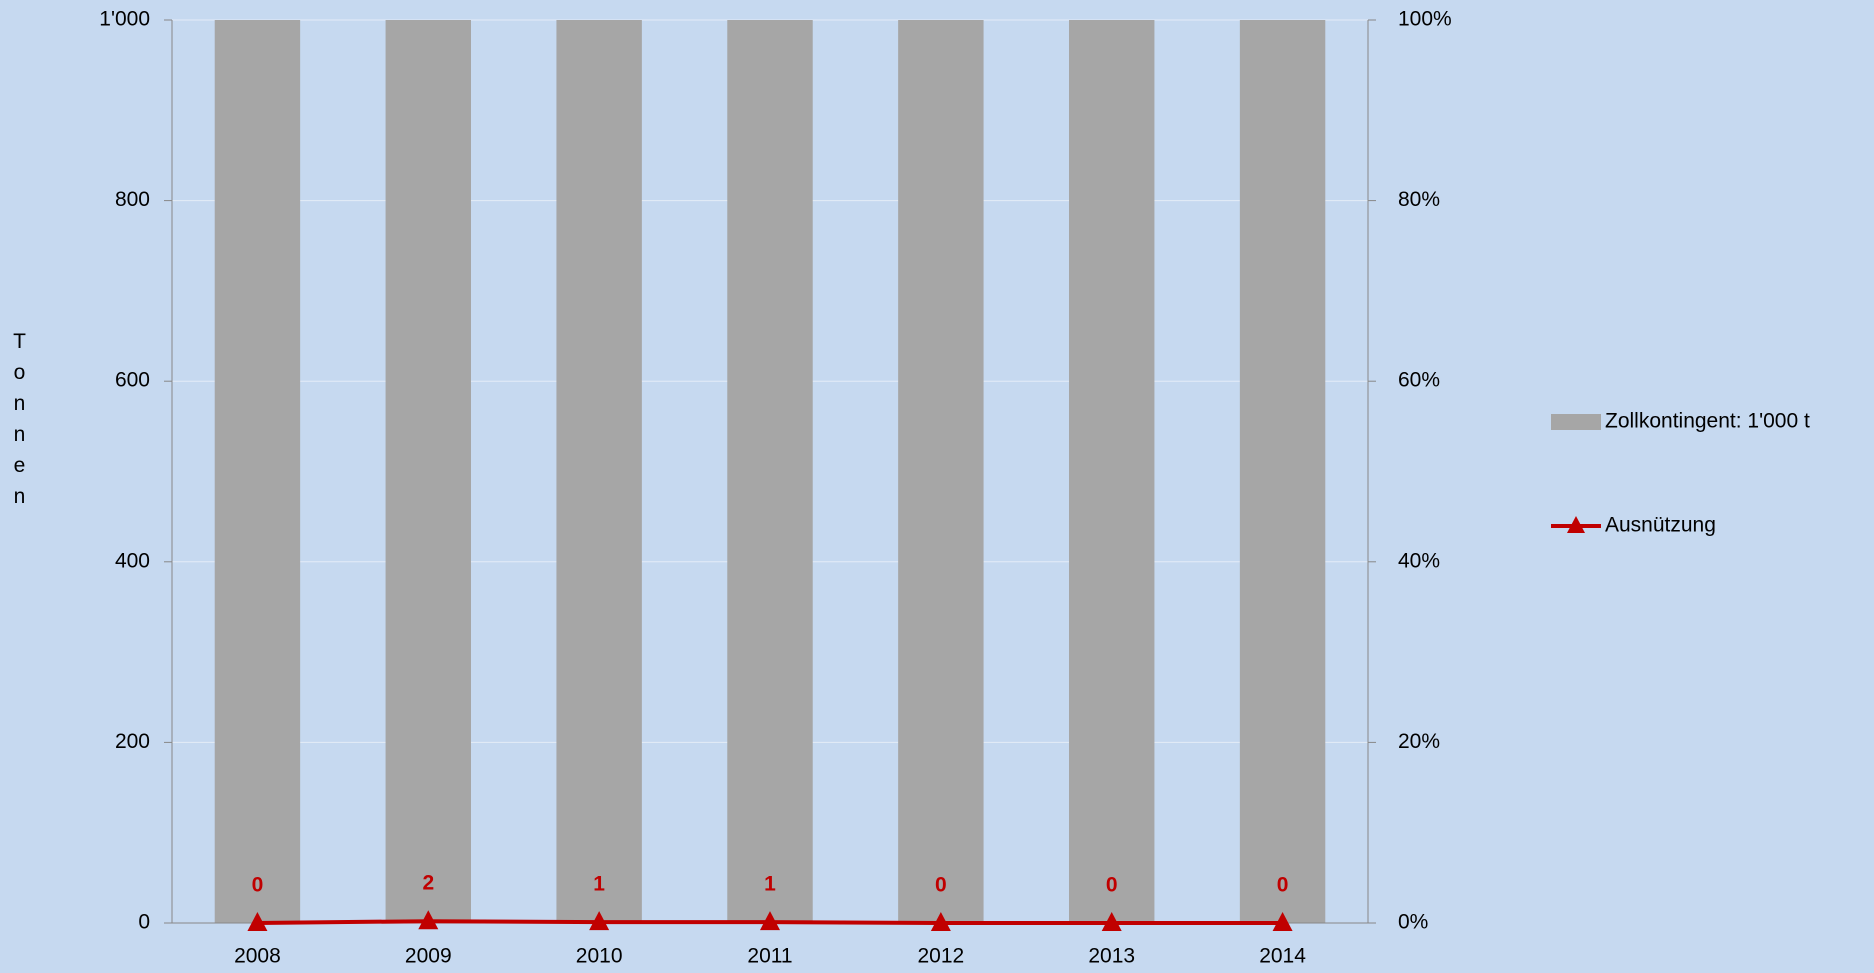 The image size is (1874, 973). What do you see at coordinates (19, 423) in the screenshot?
I see `y-axis-label: Tonnen` at bounding box center [19, 423].